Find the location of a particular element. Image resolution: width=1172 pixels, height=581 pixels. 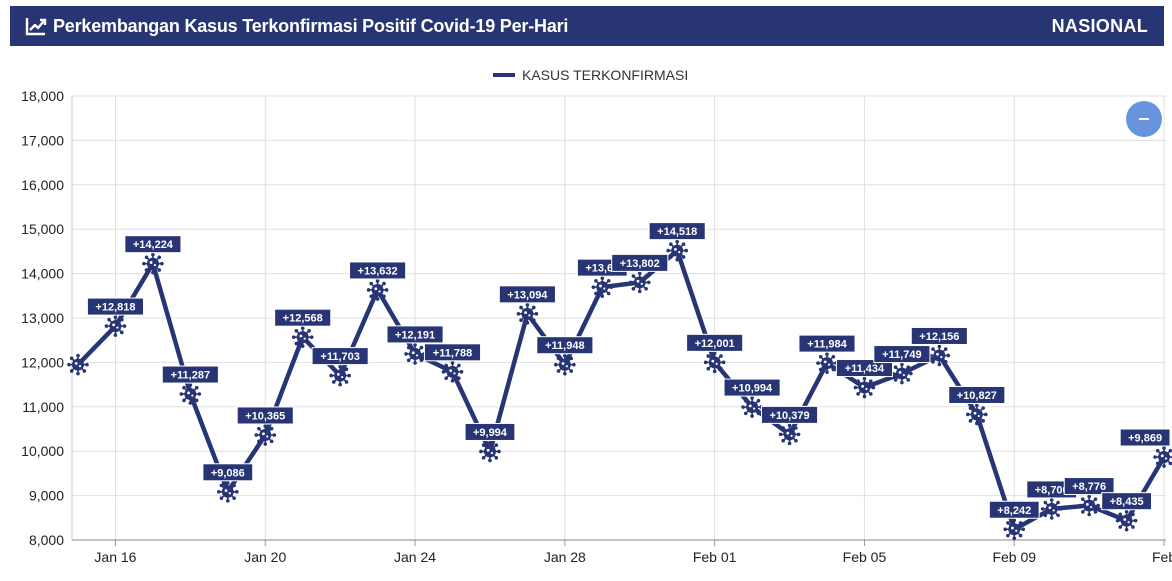

data-label: +10,379 is located at coordinates (790, 416).